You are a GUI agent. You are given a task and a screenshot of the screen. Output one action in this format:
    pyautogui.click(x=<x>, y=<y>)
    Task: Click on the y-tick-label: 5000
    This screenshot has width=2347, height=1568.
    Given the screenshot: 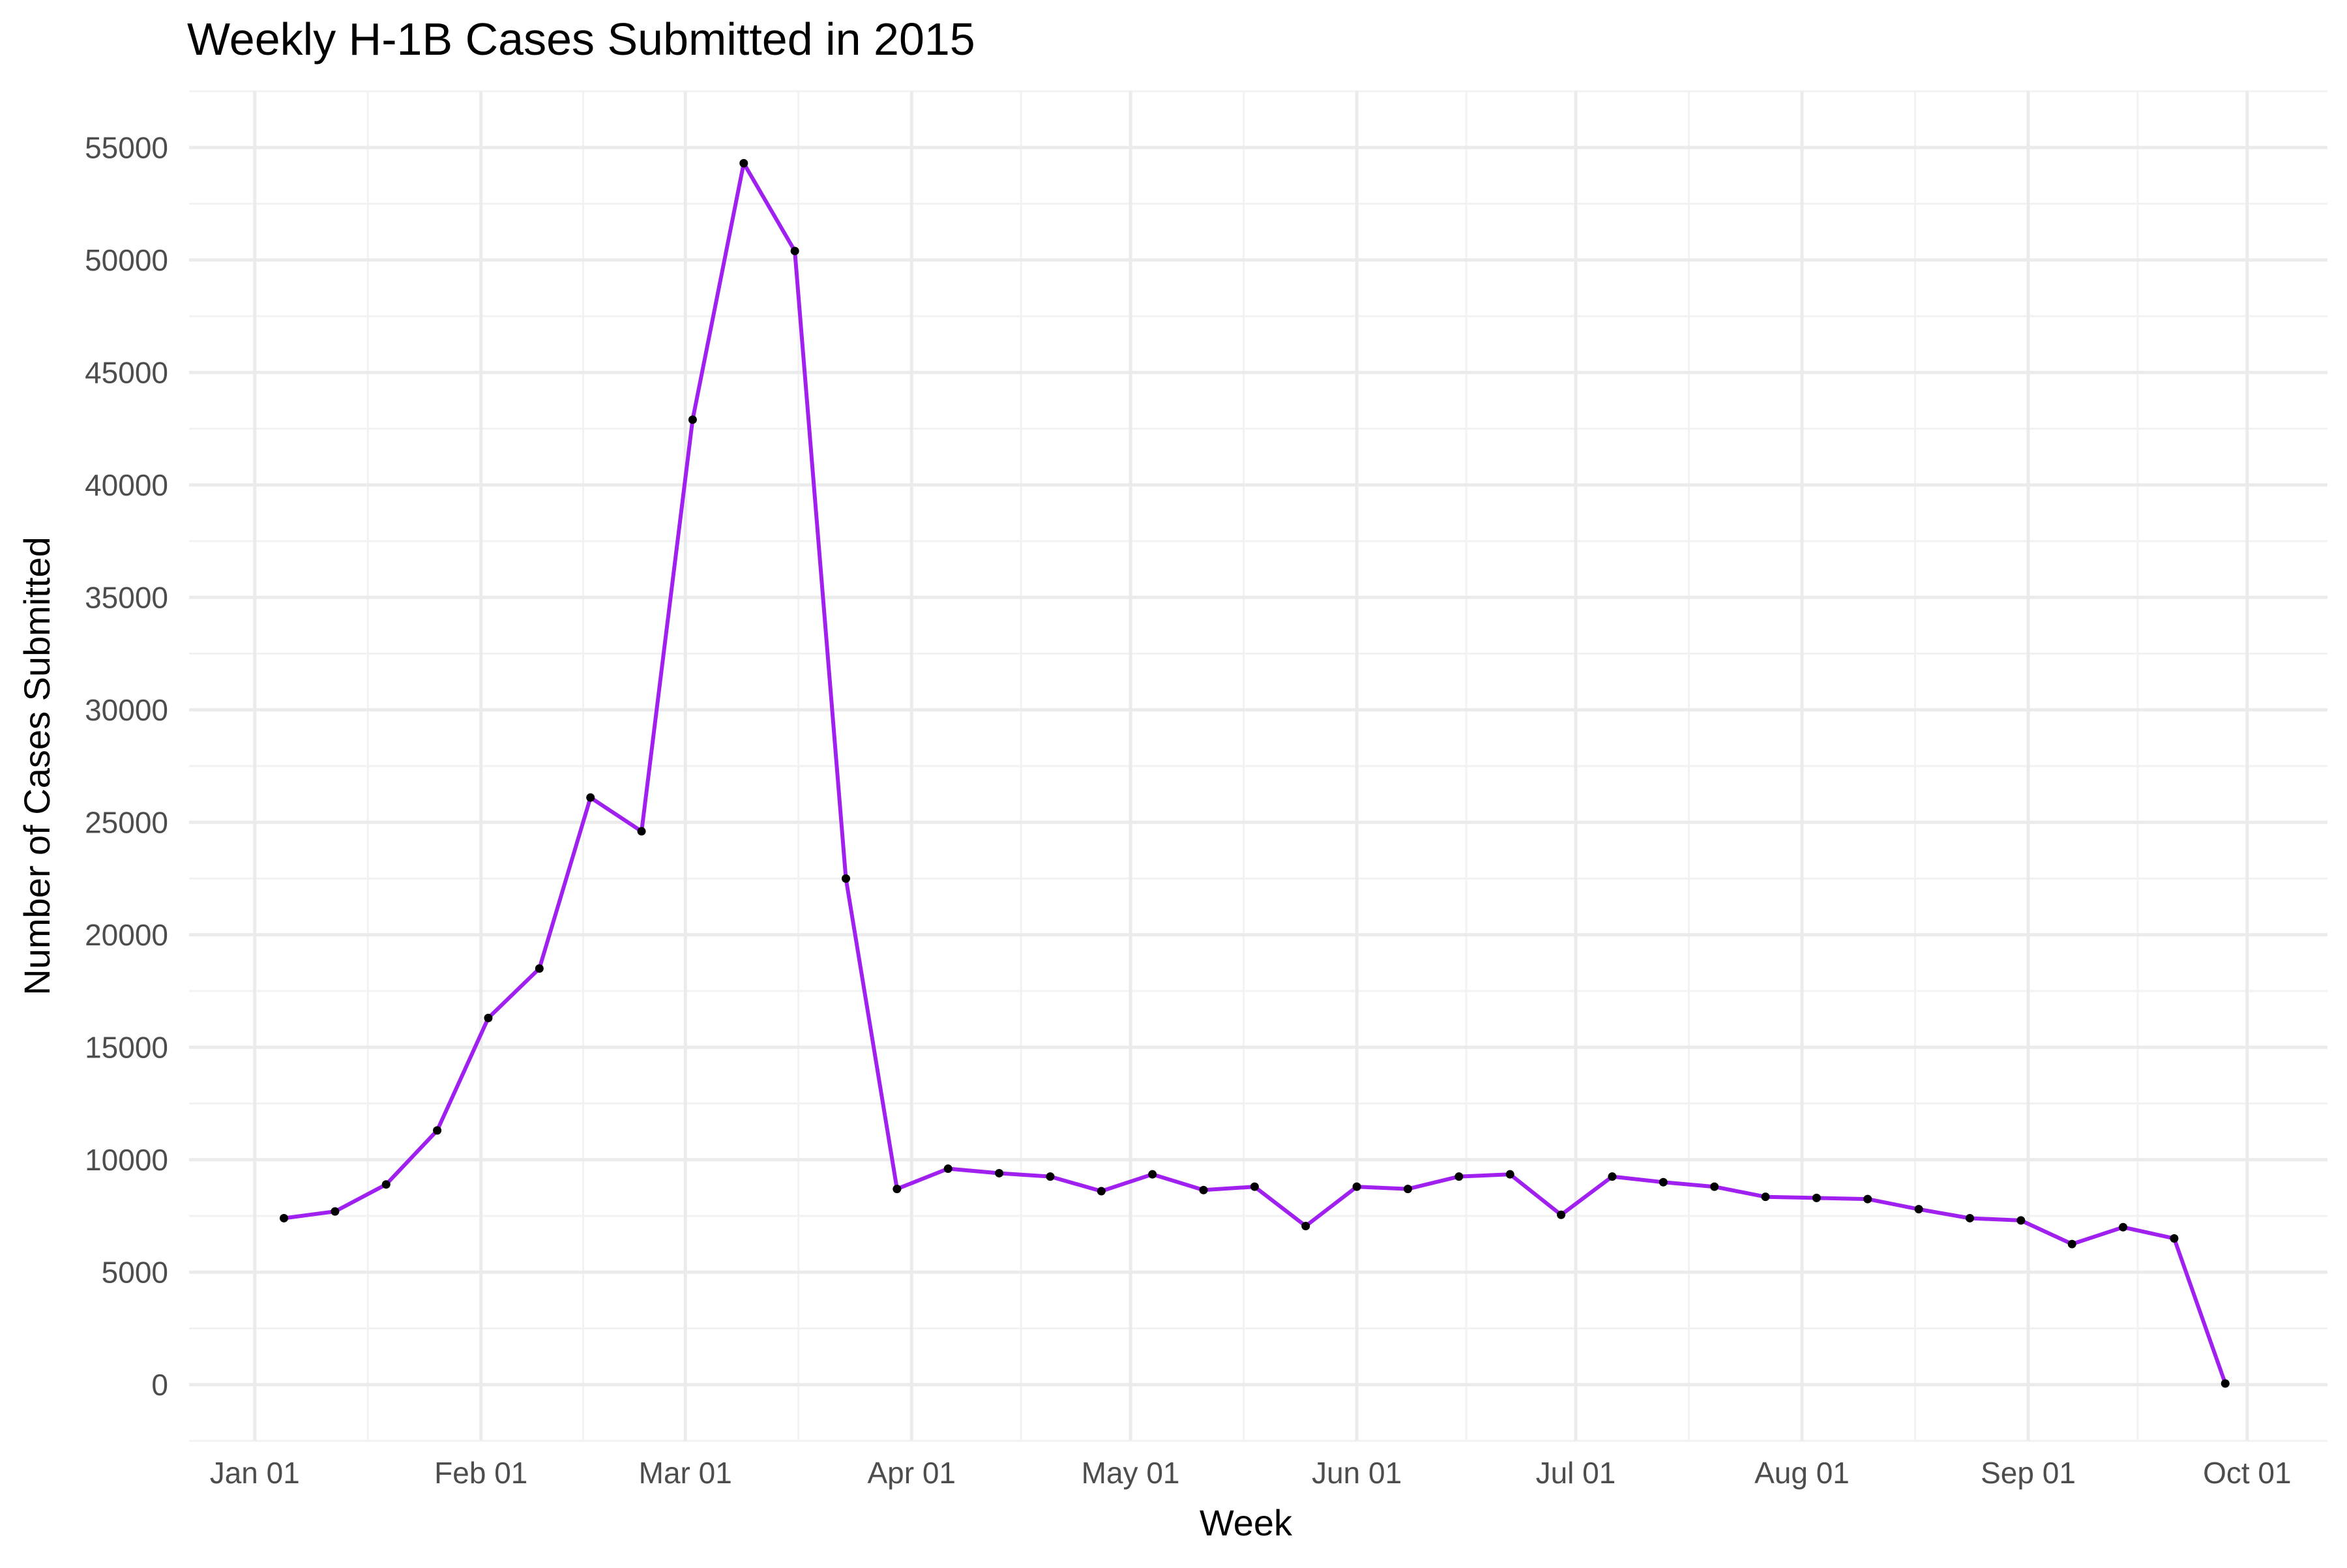 What is the action you would take?
    pyautogui.click(x=135, y=1272)
    